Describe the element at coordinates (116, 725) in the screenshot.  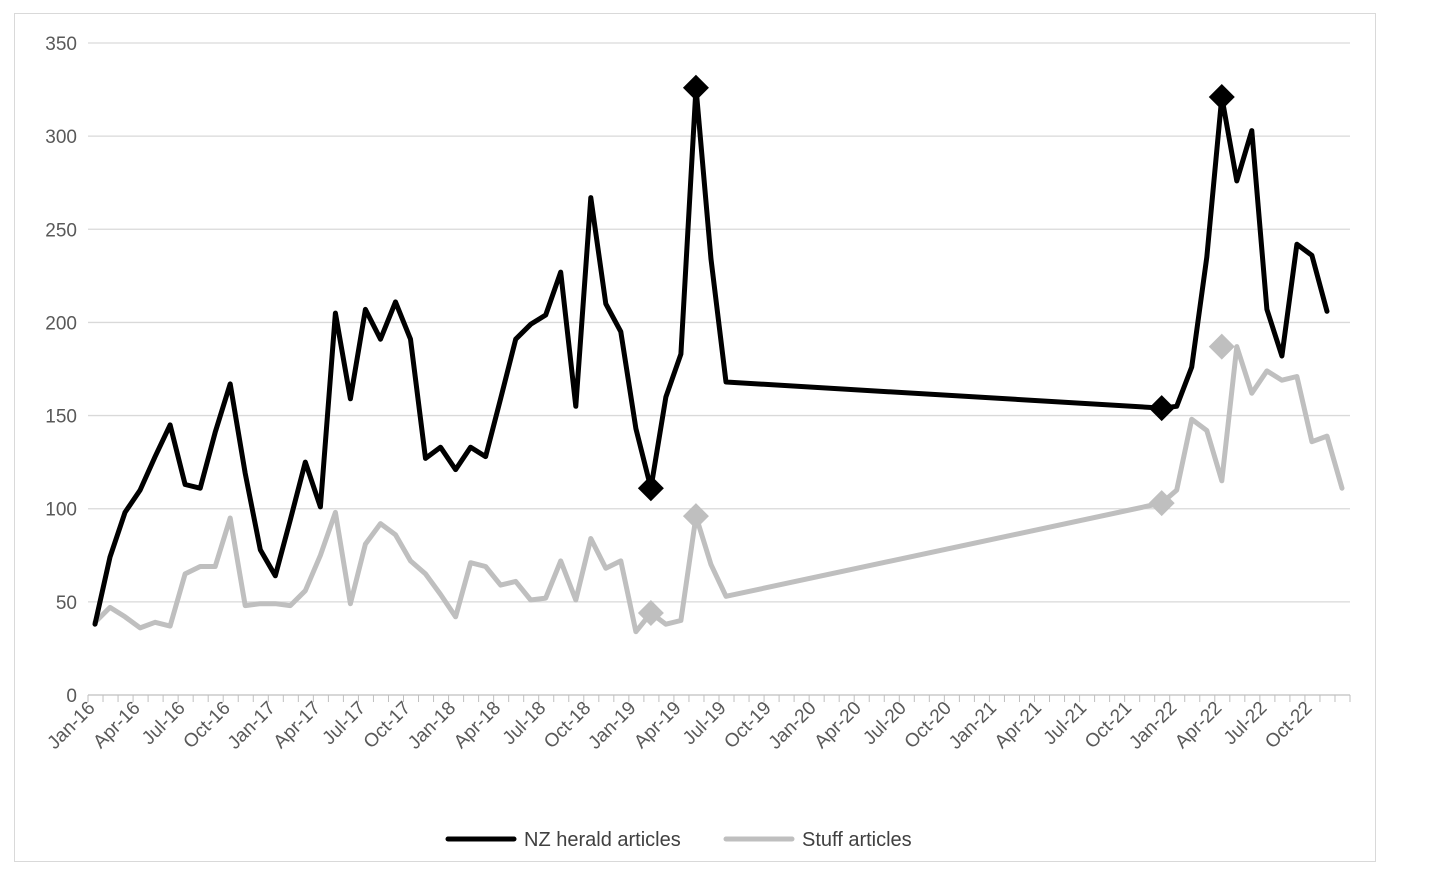
I see `x-tick-label: Apr-16` at that location.